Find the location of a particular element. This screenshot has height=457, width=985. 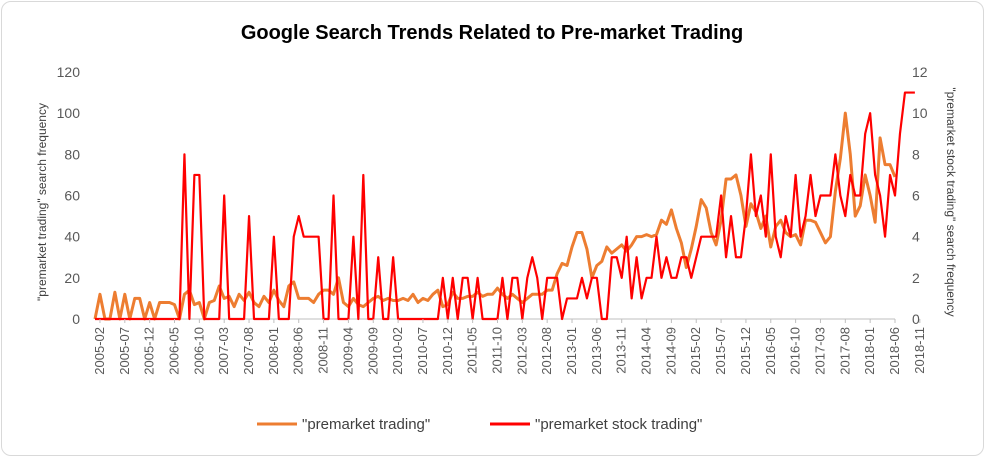

x-tick-label: 2008-06 is located at coordinates (298, 351).